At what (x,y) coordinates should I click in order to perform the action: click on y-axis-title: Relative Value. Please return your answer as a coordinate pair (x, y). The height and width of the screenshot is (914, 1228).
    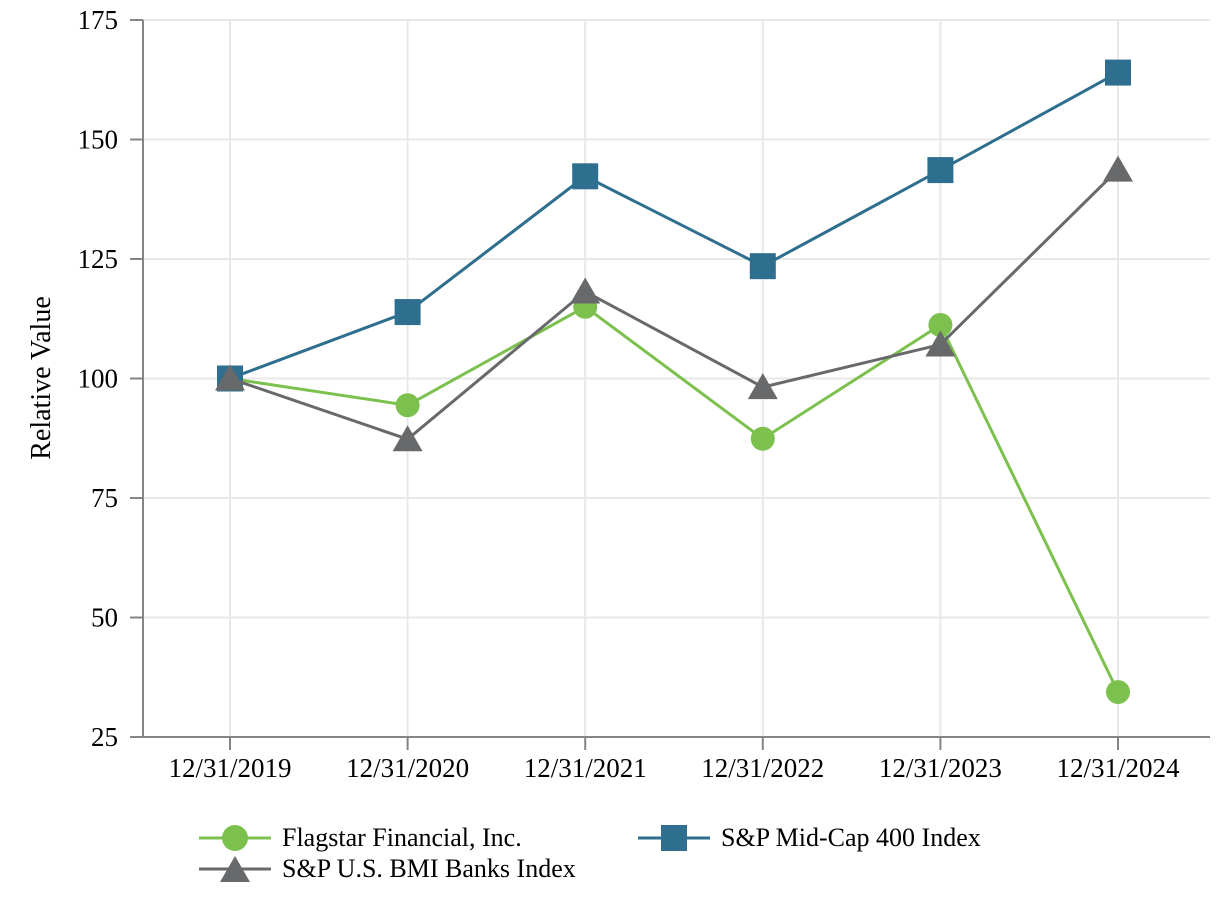
    Looking at the image, I should click on (41, 378).